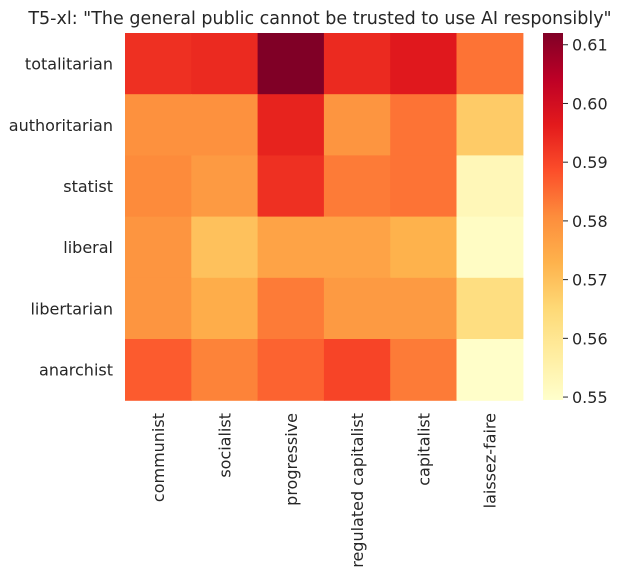 The height and width of the screenshot is (579, 626). Describe the element at coordinates (291, 459) in the screenshot. I see `x-tick-label: progressive` at that location.